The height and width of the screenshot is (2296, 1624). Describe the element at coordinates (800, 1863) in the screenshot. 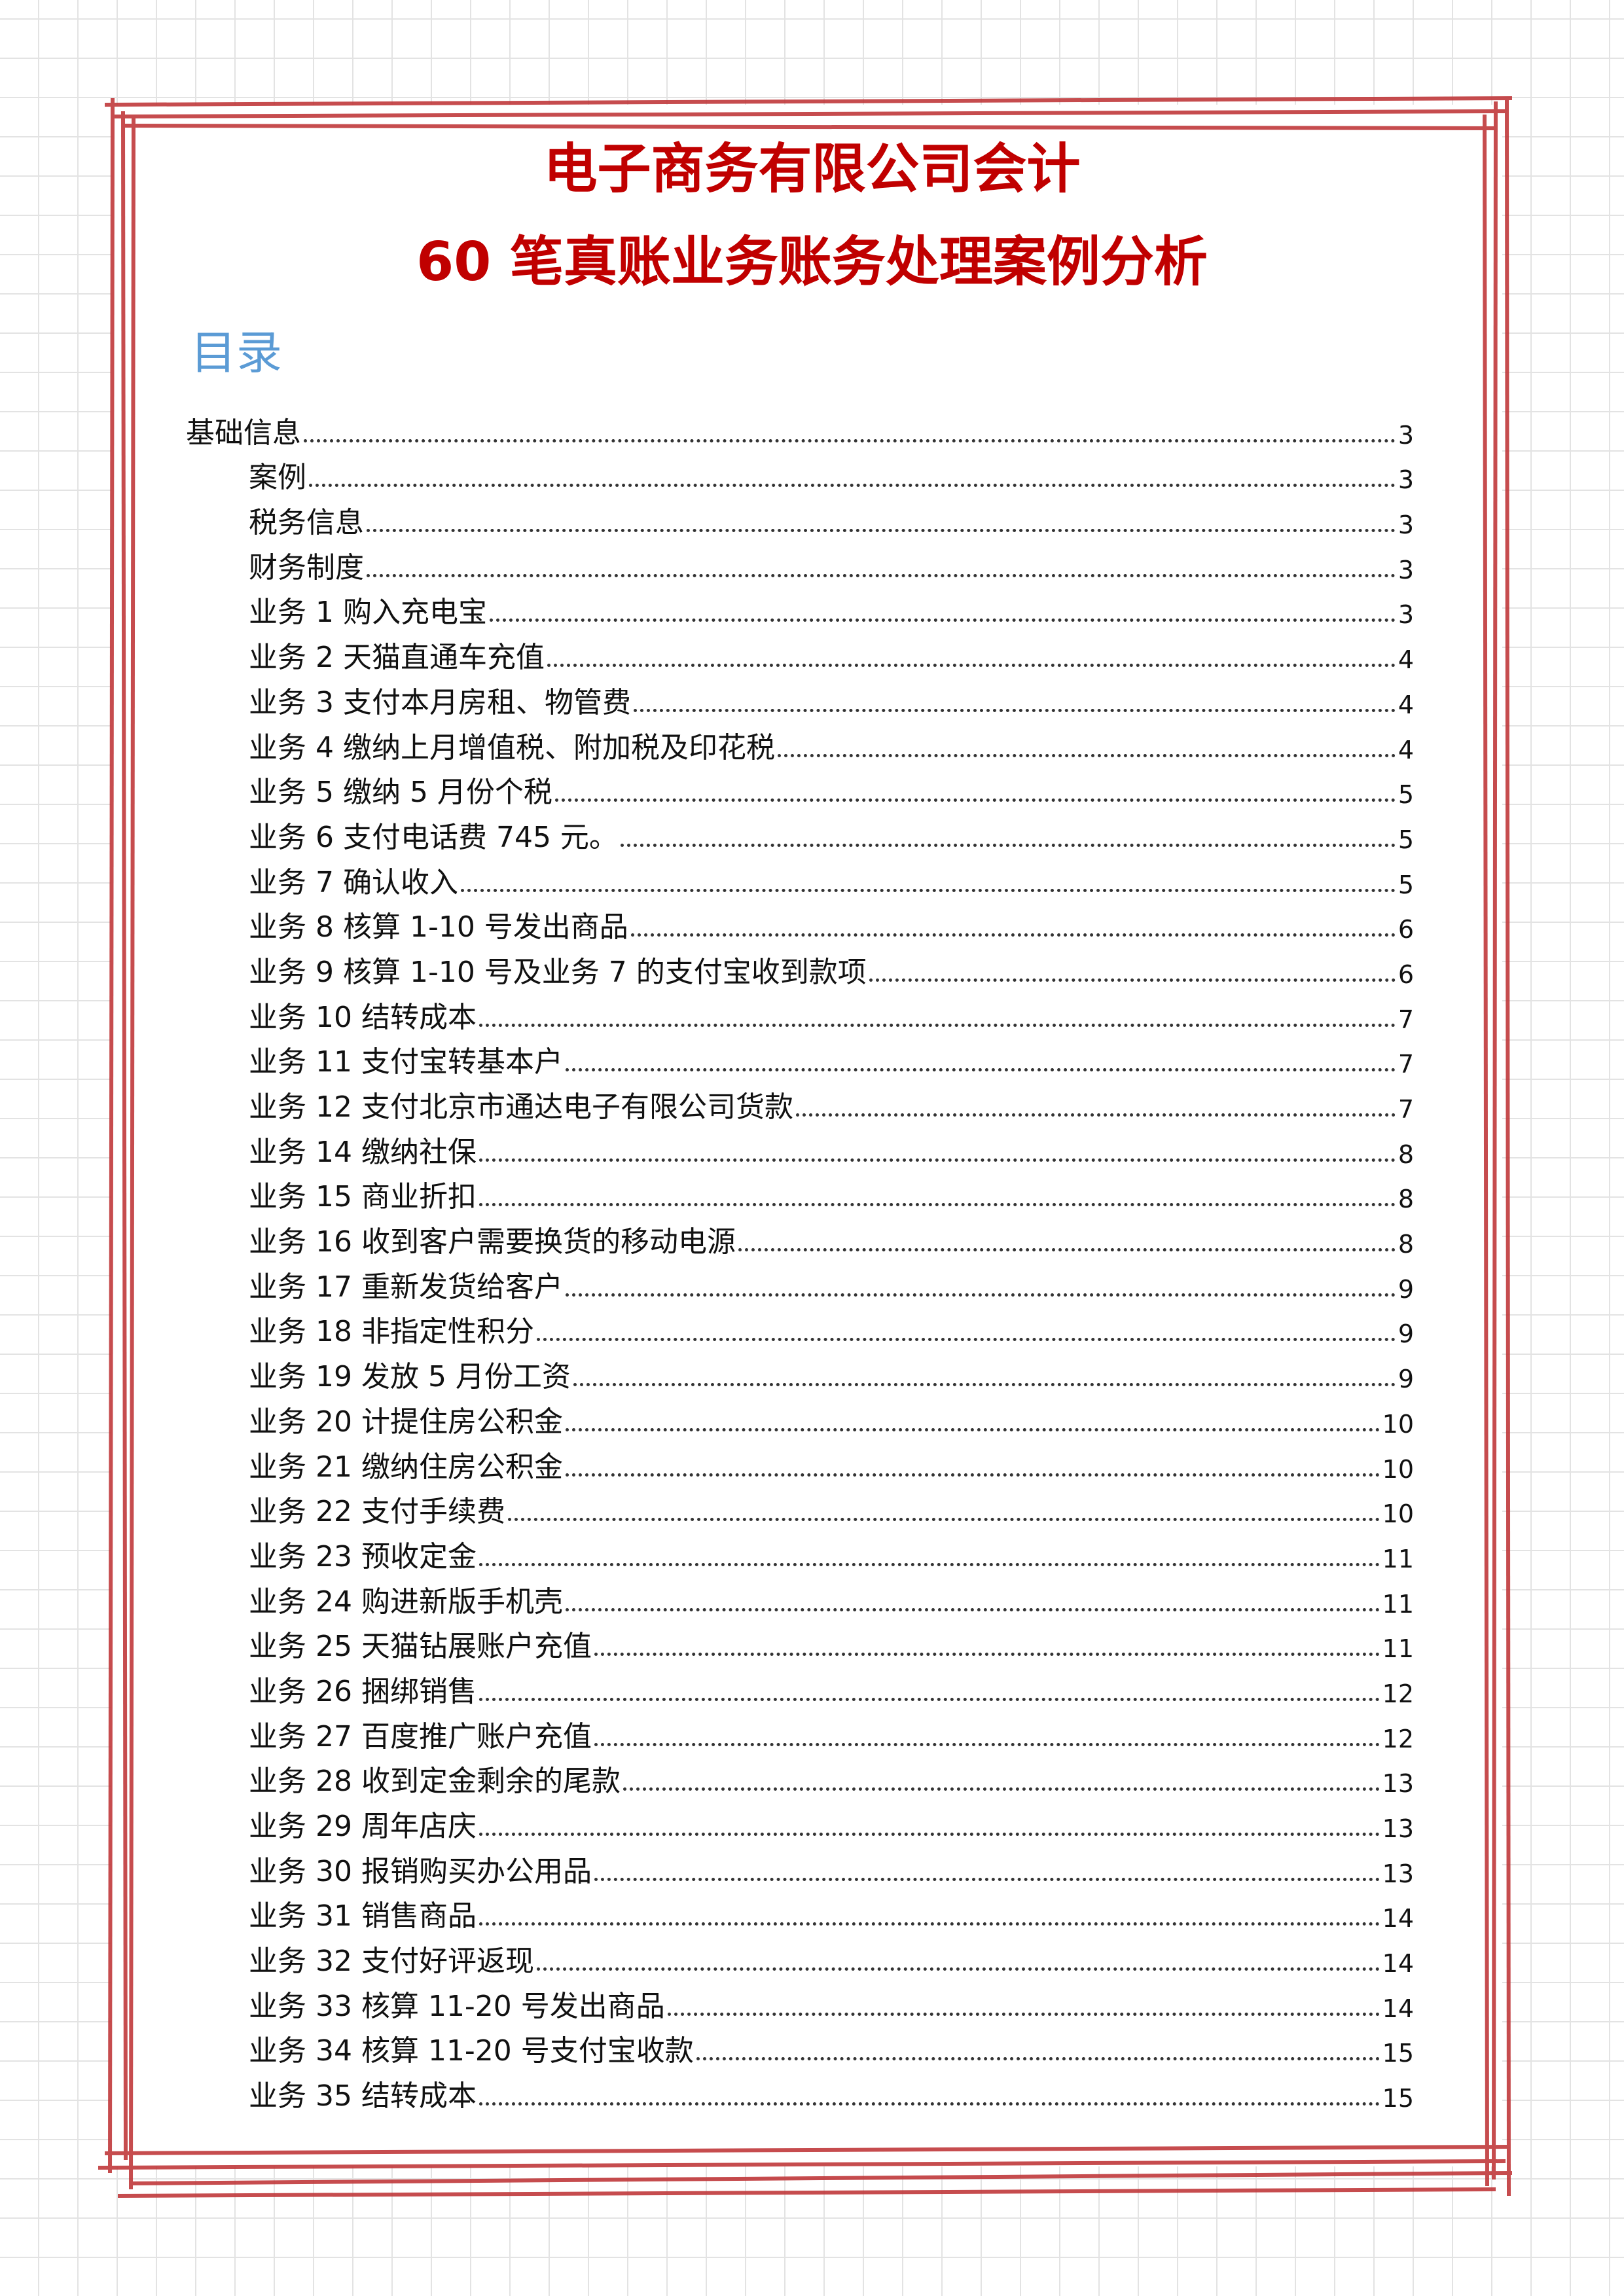

I see `toc-entry: 业务 30 报销购买办公用品 13` at that location.